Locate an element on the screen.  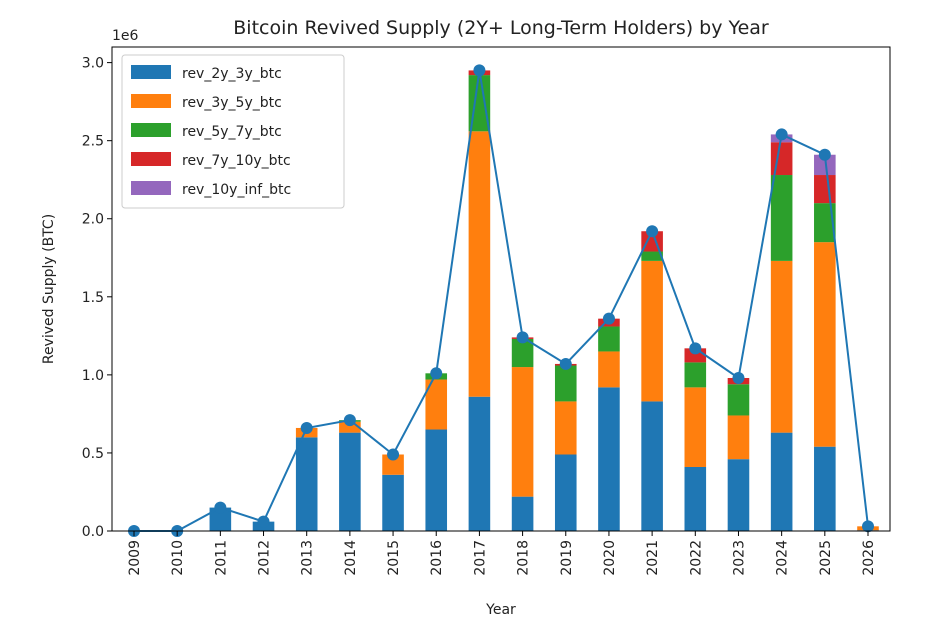
bar-rev_3y_5y_btc-2019 is located at coordinates (565, 428).